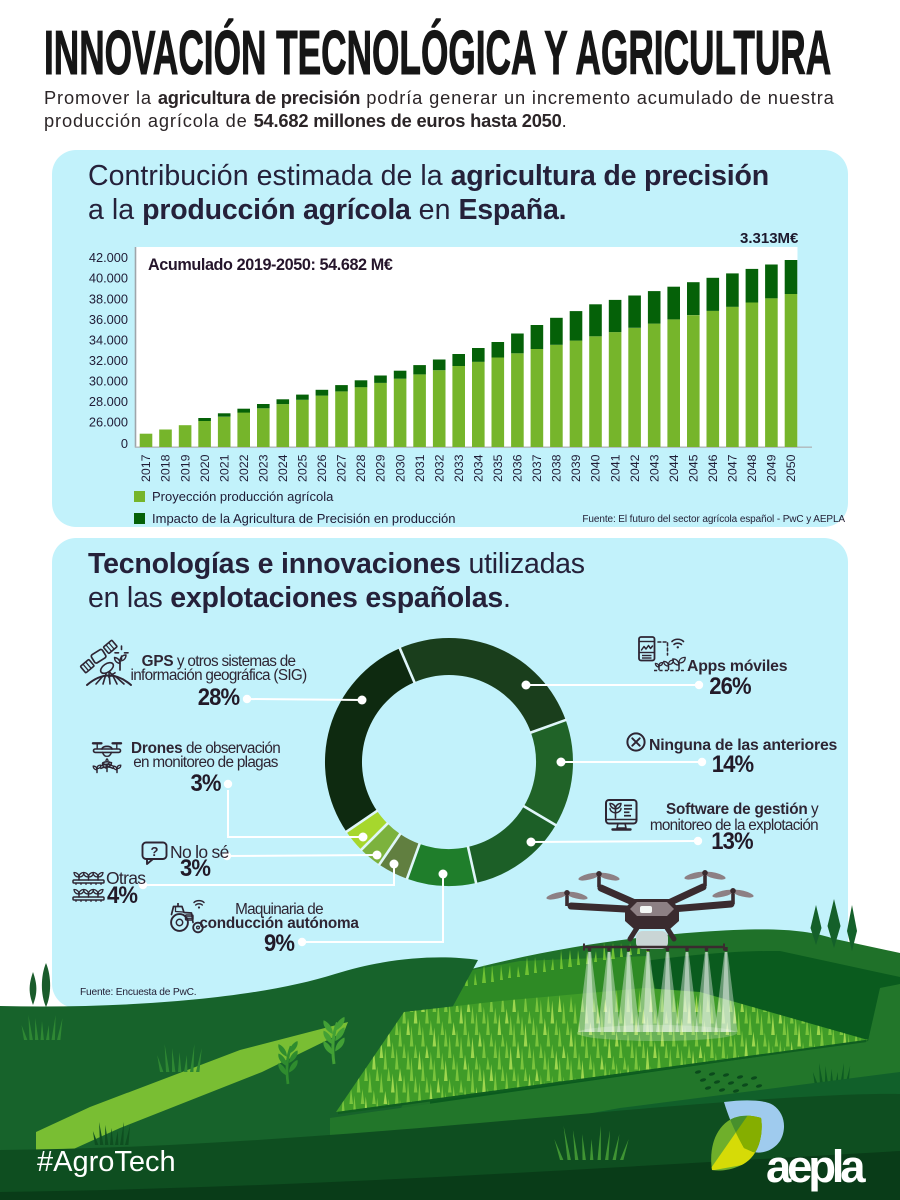 Image resolution: width=900 pixels, height=1200 pixels. I want to click on svg-text: 2036, so click(518, 468).